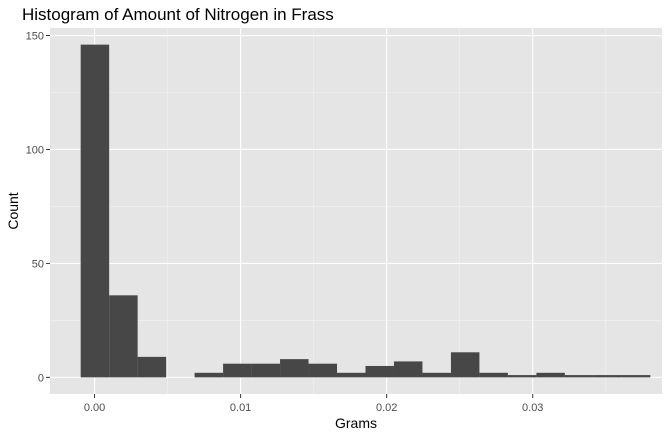 This screenshot has width=669, height=443. What do you see at coordinates (41, 378) in the screenshot?
I see `y-tick-label: 0` at bounding box center [41, 378].